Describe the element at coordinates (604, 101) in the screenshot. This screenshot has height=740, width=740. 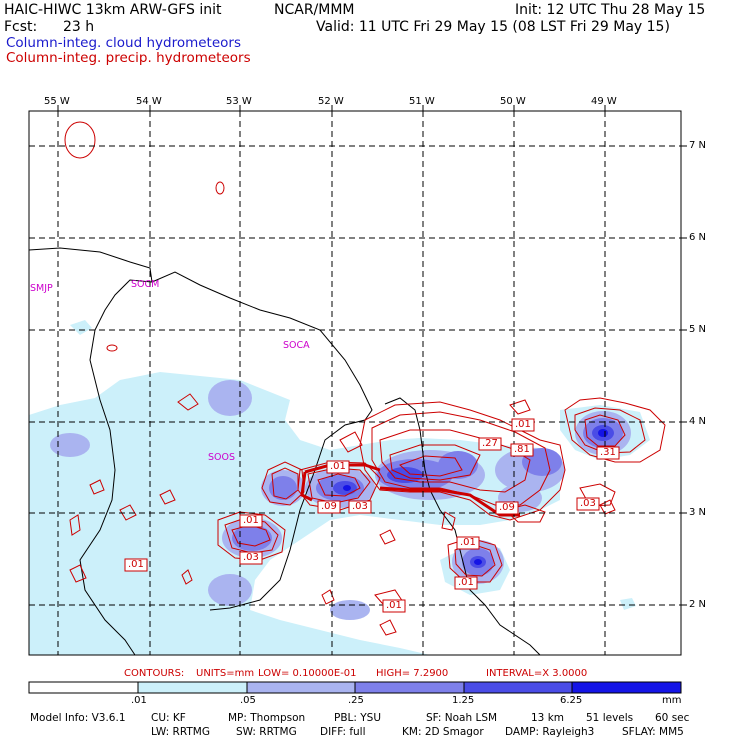
I see `lon-label: 49 W` at that location.